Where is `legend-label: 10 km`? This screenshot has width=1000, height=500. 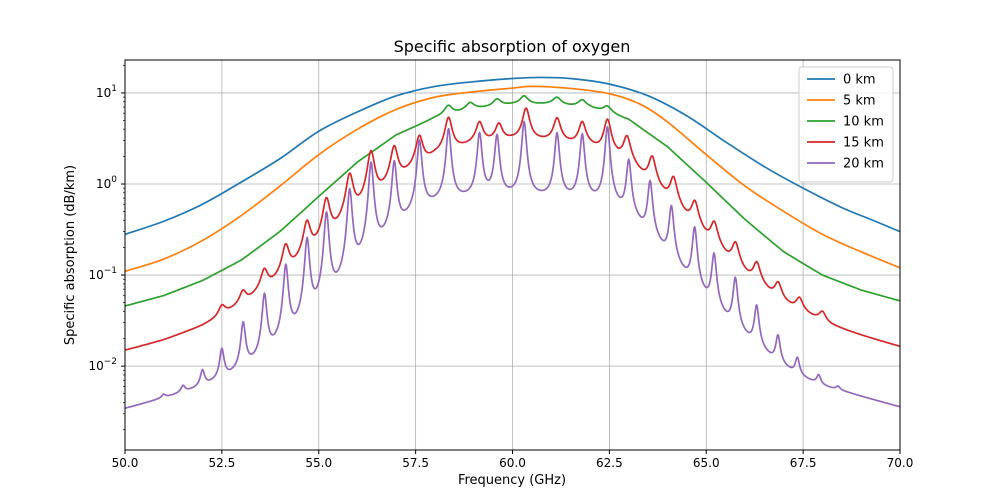 legend-label: 10 km is located at coordinates (863, 122).